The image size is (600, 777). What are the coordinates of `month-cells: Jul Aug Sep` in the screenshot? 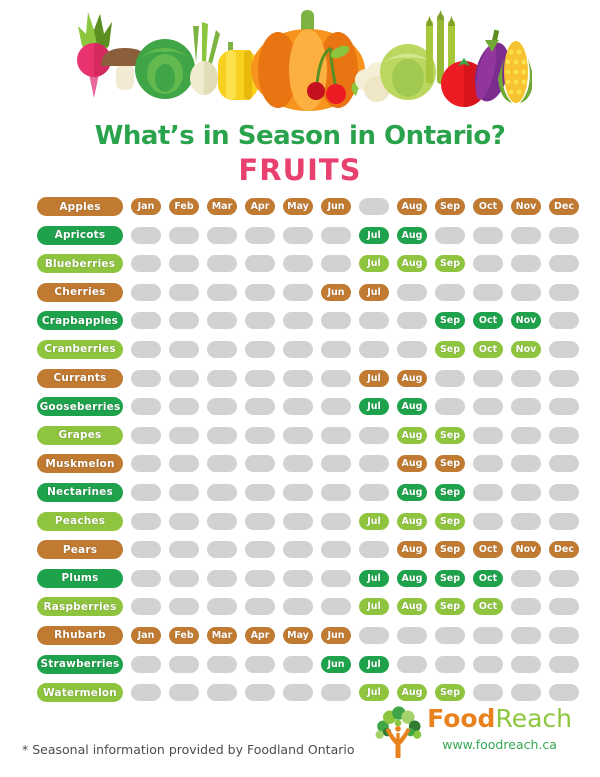 It's located at (355, 693).